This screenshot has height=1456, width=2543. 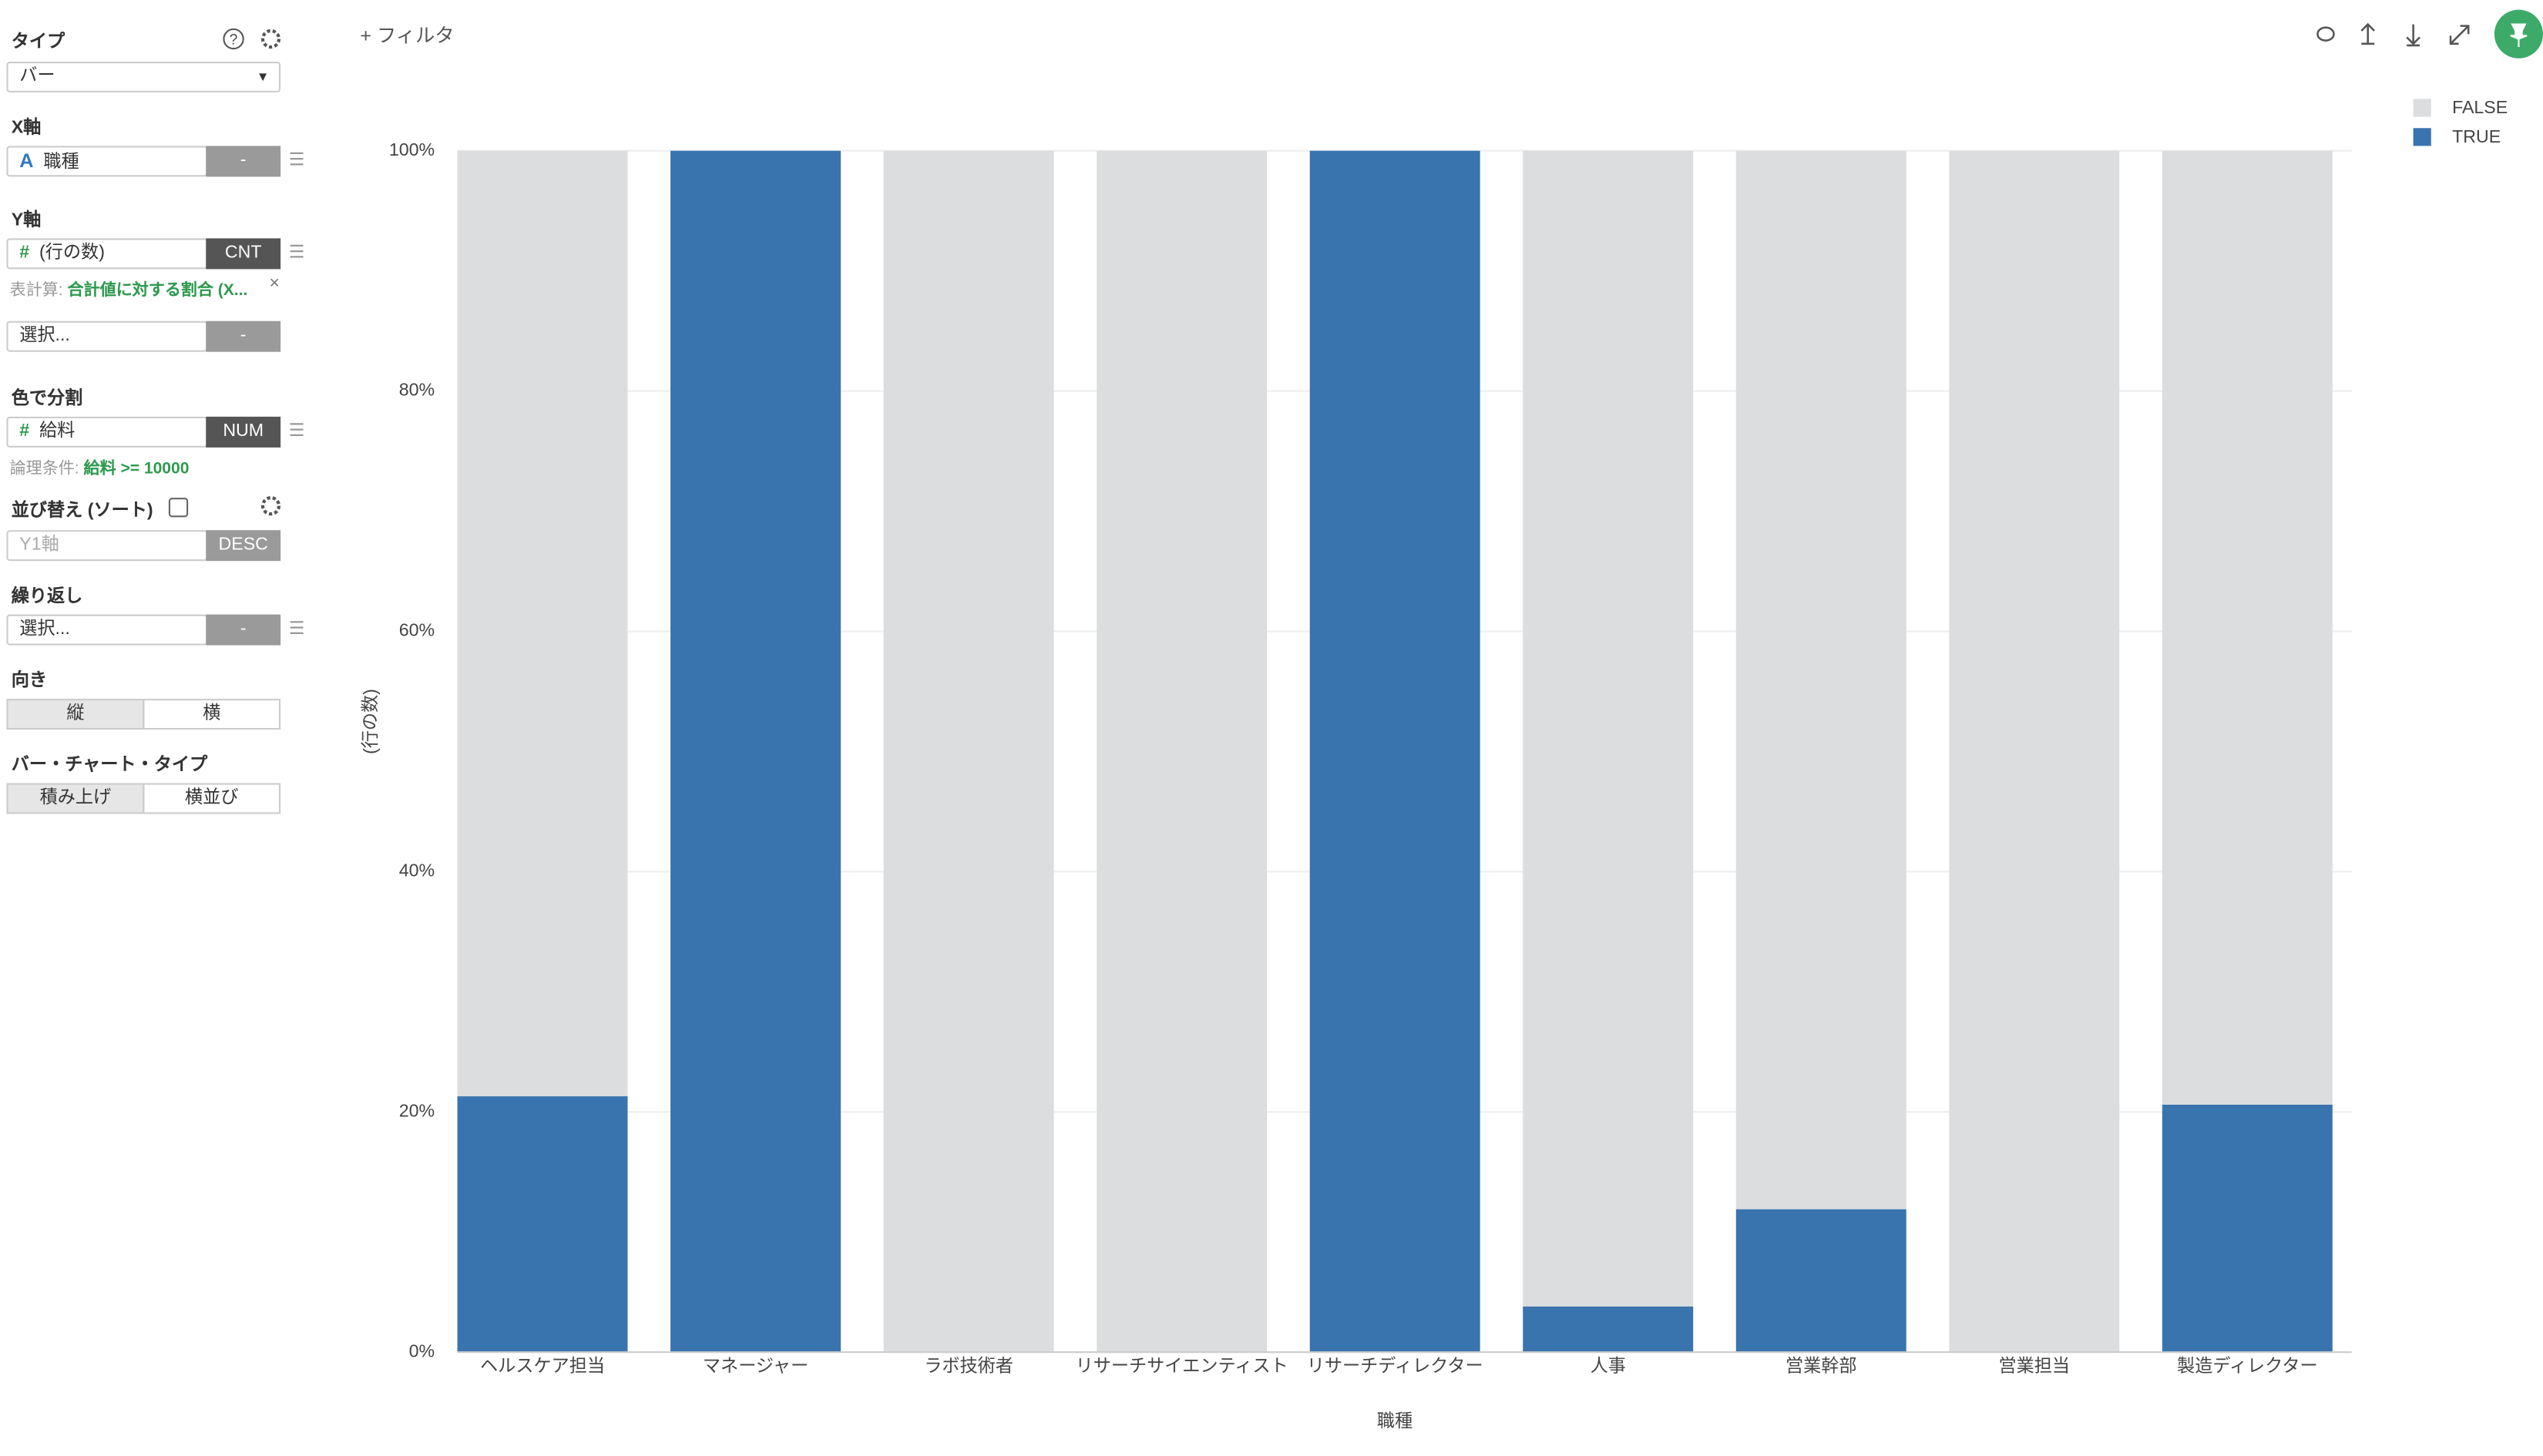 What do you see at coordinates (212, 798) in the screenshot?
I see `bartype-option: 横並び` at bounding box center [212, 798].